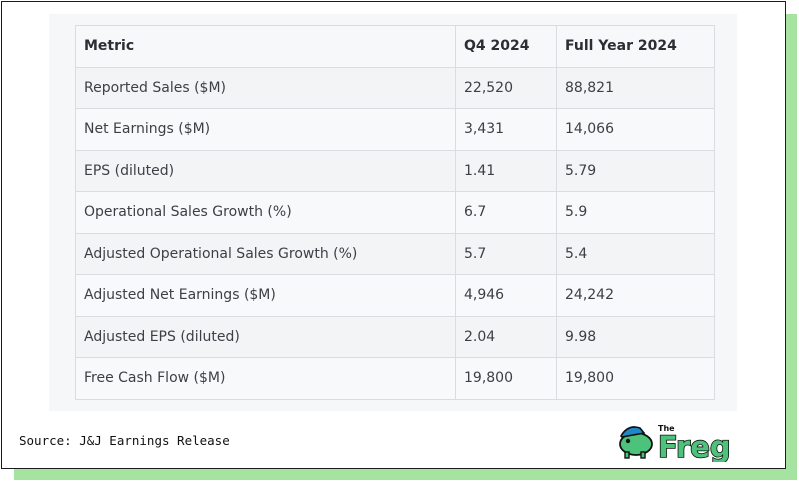 The image size is (799, 482). I want to click on table-row: Adjusted EPS (diluted) 2.04 9.98, so click(395, 336).